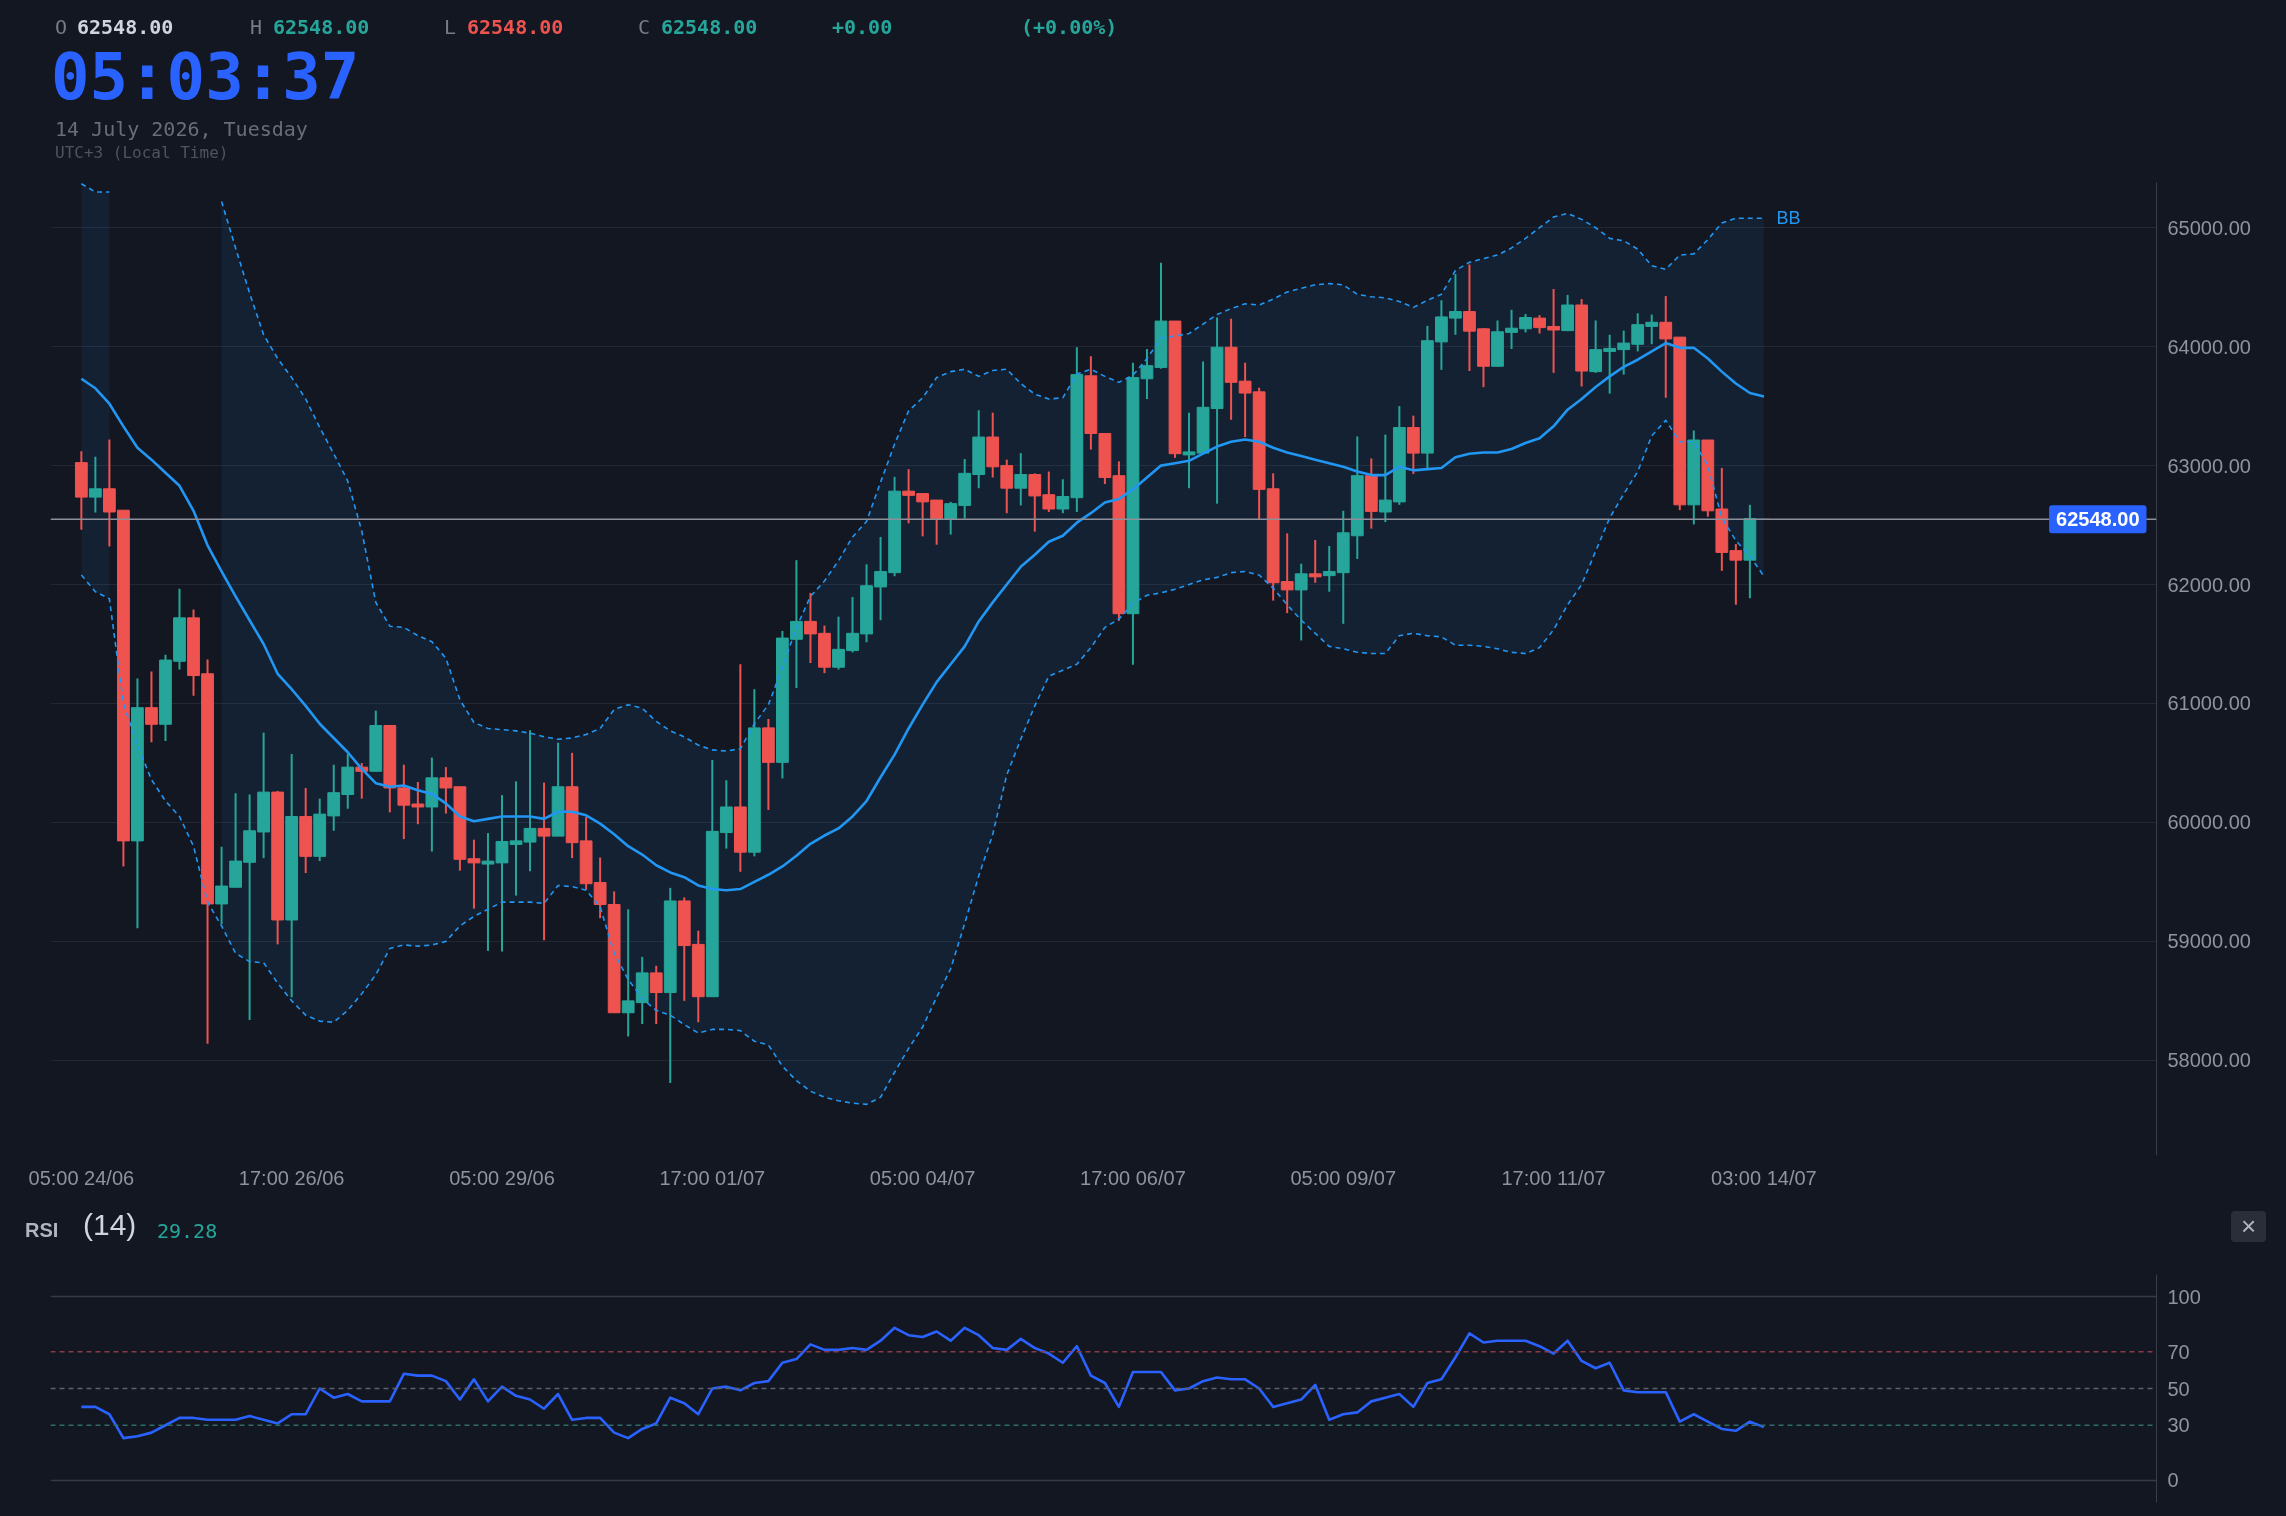 The width and height of the screenshot is (2286, 1516). What do you see at coordinates (2098, 519) in the screenshot?
I see `ref-line-label: 62548.00` at bounding box center [2098, 519].